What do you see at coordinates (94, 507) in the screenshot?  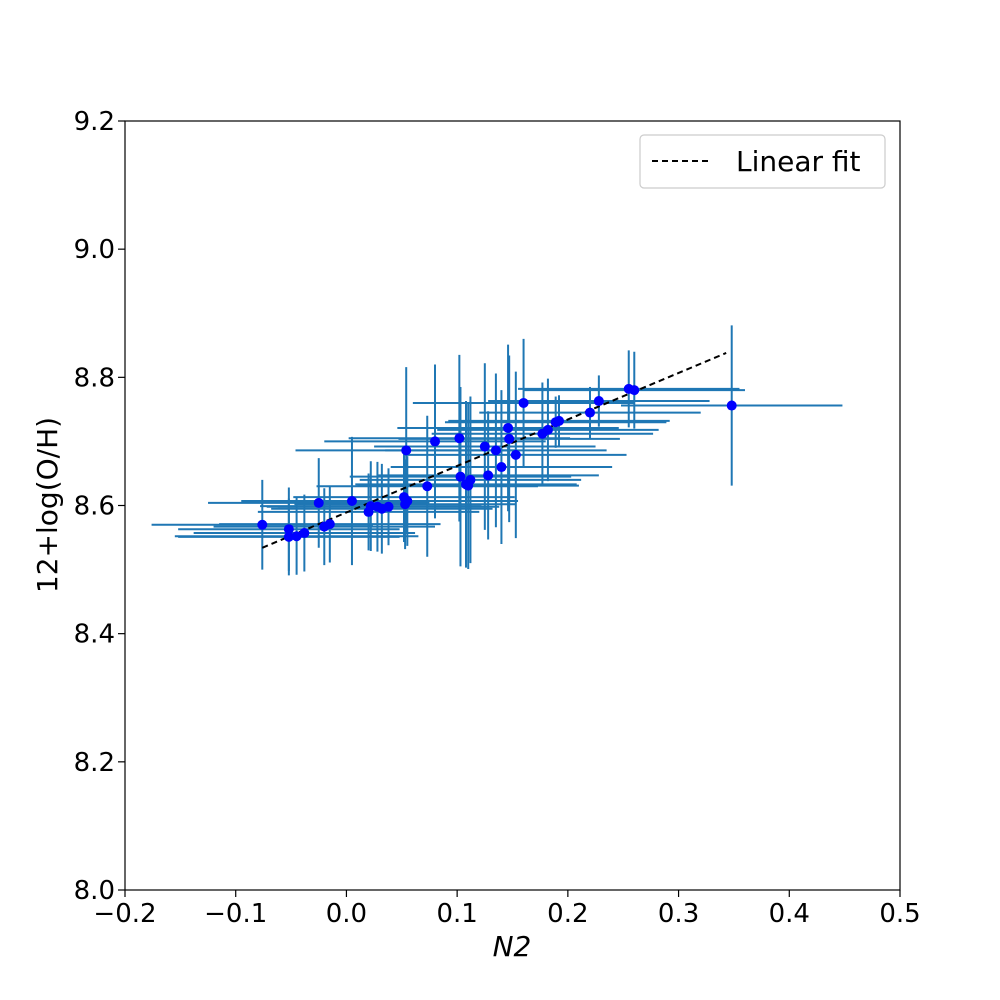 I see `y-tick-label: 8.6` at bounding box center [94, 507].